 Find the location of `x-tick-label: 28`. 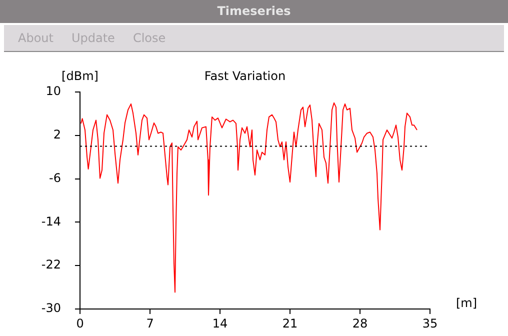

x-tick-label: 28 is located at coordinates (360, 323).